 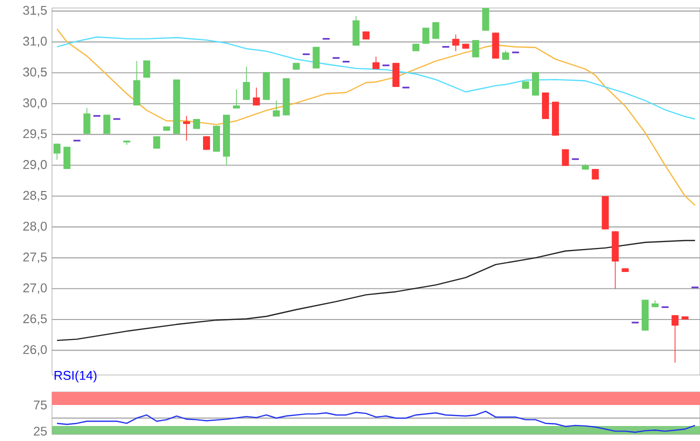 What do you see at coordinates (35, 288) in the screenshot?
I see `y-tick-label: 27,0` at bounding box center [35, 288].